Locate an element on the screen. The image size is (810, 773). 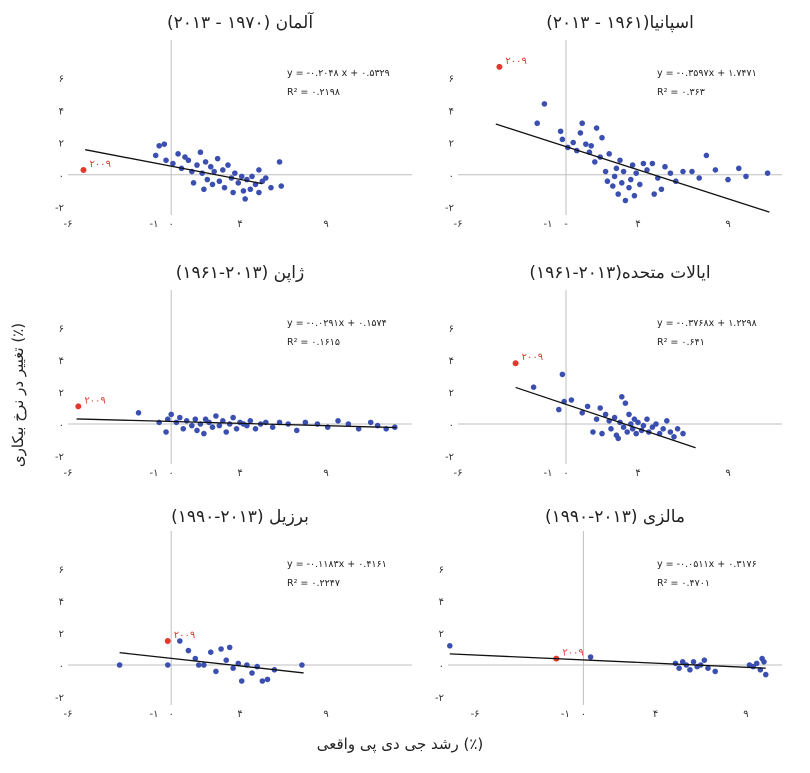
y-axis-label: تغییر در نرخ بیکاری (٪) is located at coordinates (18, 395).